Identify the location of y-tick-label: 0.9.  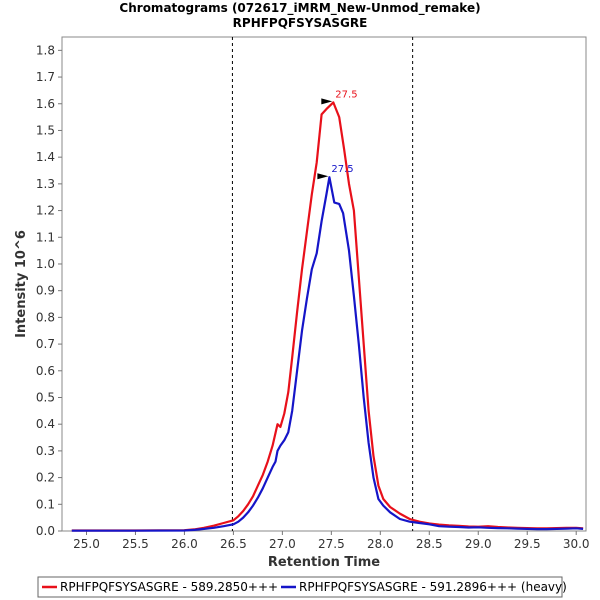
(45, 291).